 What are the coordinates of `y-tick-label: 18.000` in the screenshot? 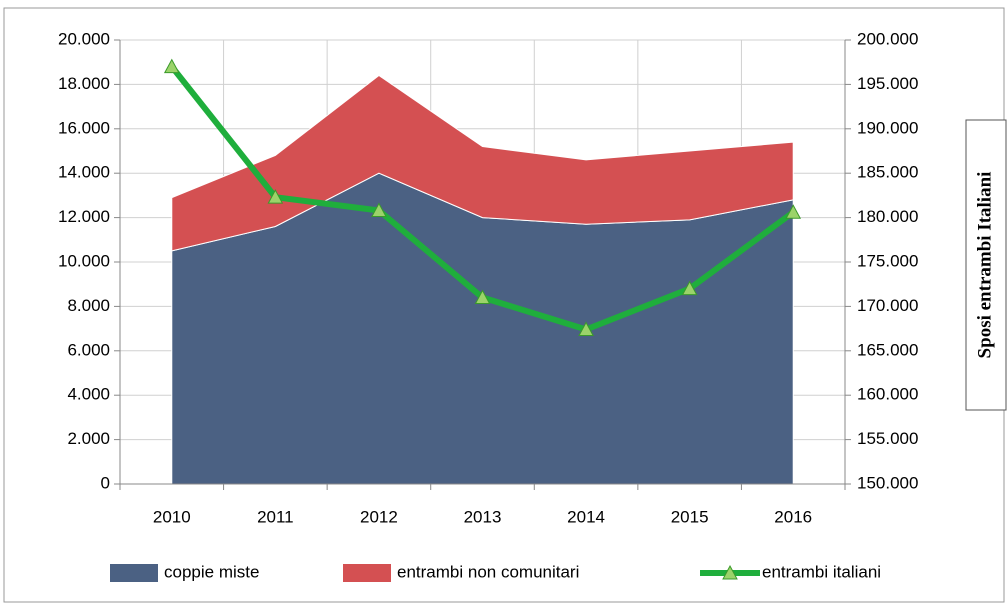 It's located at (84, 83).